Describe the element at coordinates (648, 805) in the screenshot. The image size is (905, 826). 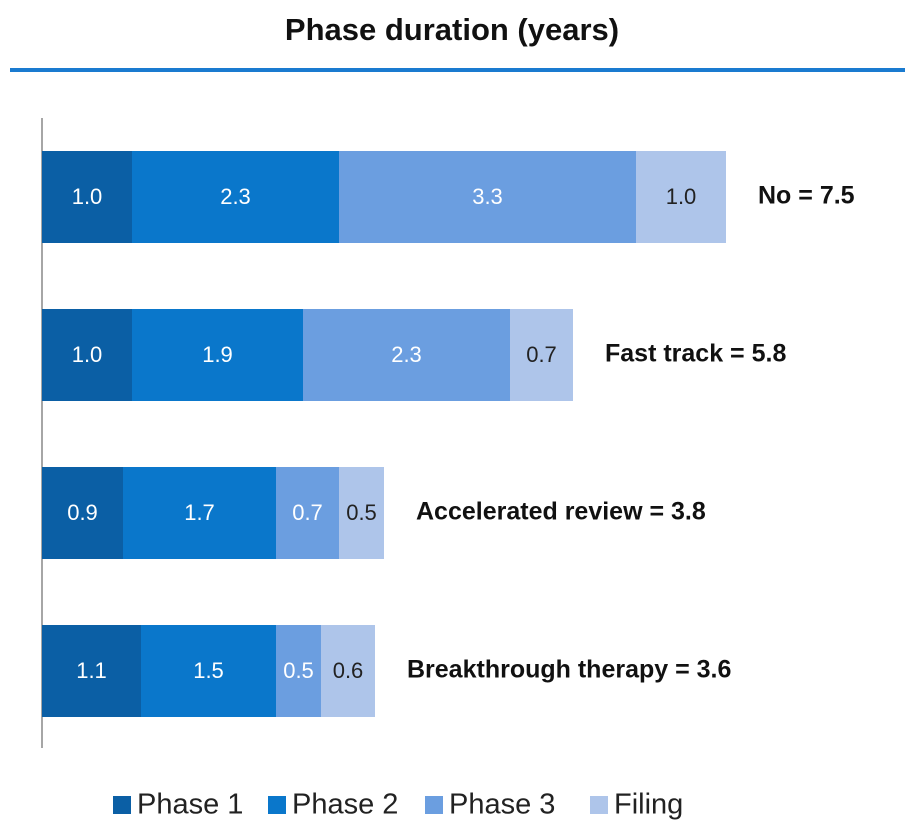
I see `legend-label: Filing` at that location.